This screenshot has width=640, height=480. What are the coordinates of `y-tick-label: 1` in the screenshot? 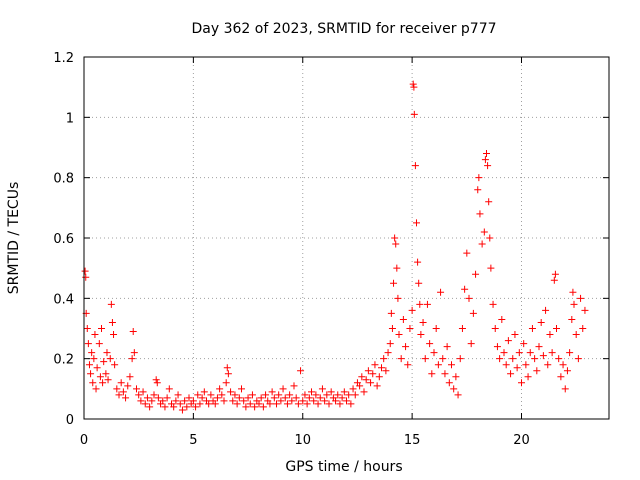 It's located at (70, 118).